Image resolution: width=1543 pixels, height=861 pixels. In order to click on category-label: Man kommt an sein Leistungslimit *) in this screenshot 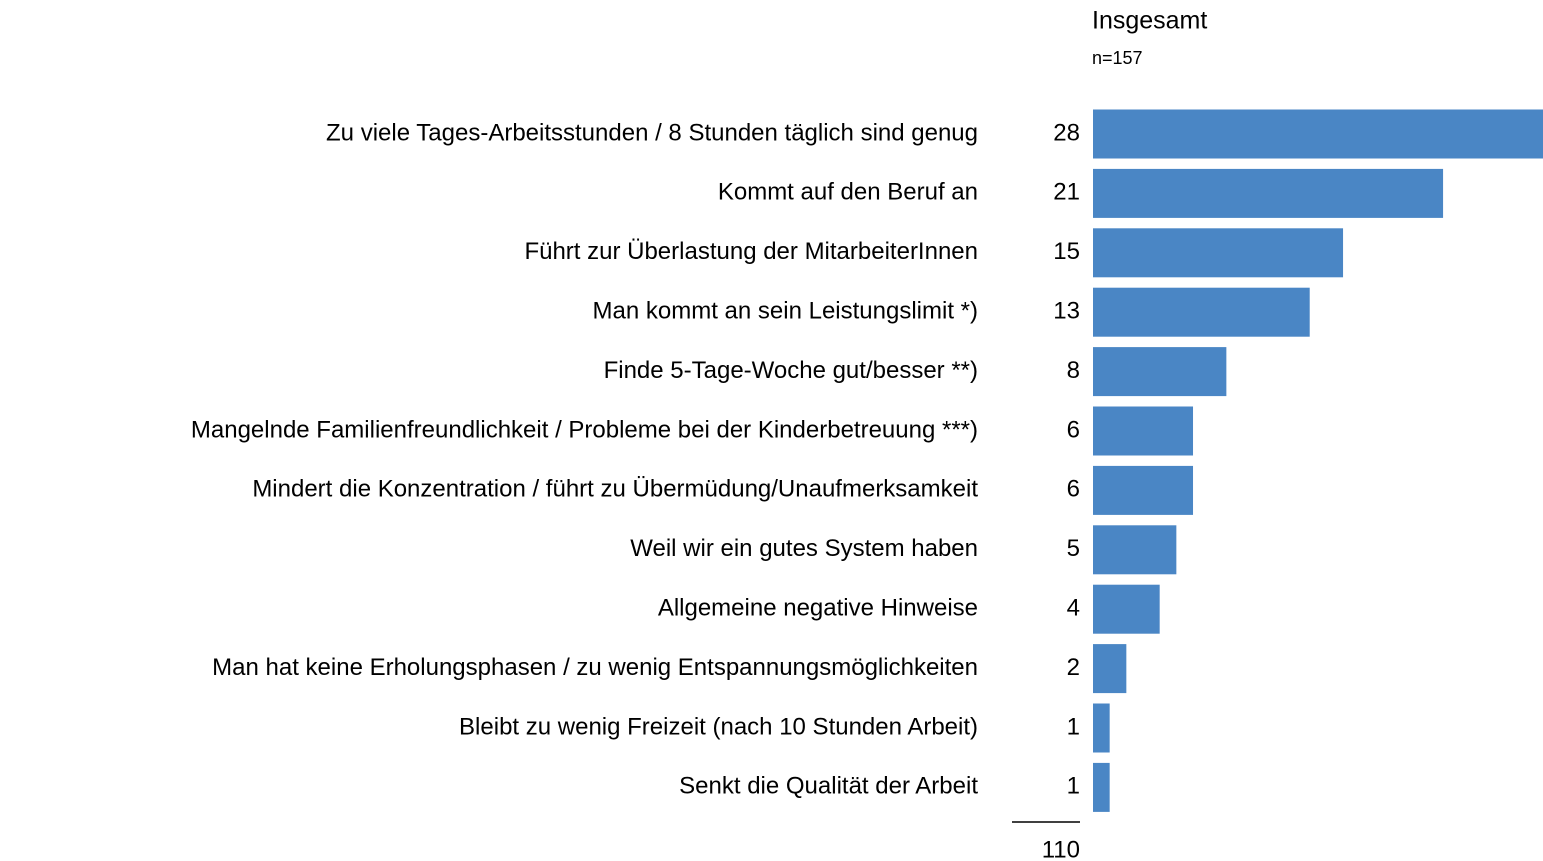, I will do `click(785, 311)`.